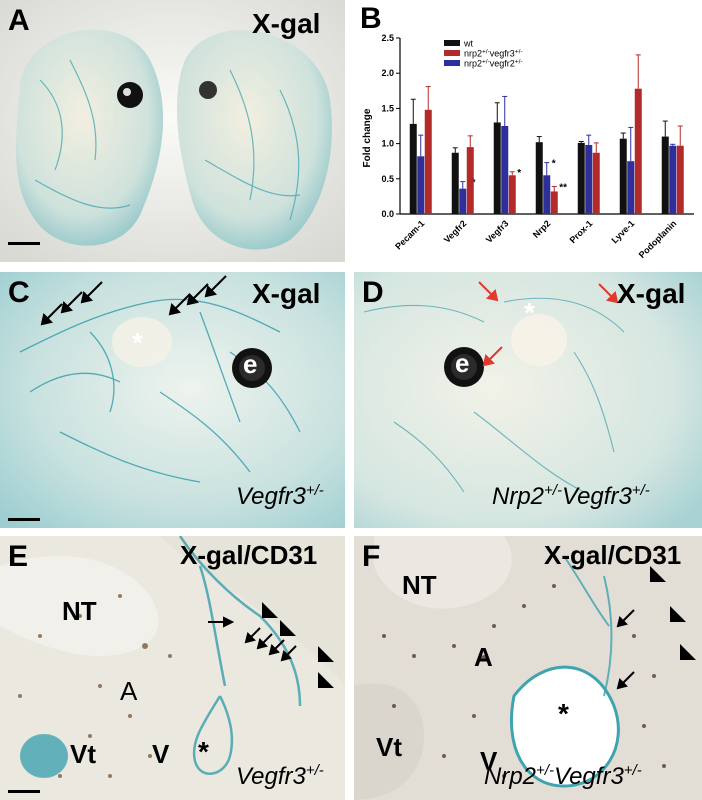  I want to click on legend: wt nrp2+/-vegfr3+/- nrp2+/-vegfr2+/-, so click(483, 54).